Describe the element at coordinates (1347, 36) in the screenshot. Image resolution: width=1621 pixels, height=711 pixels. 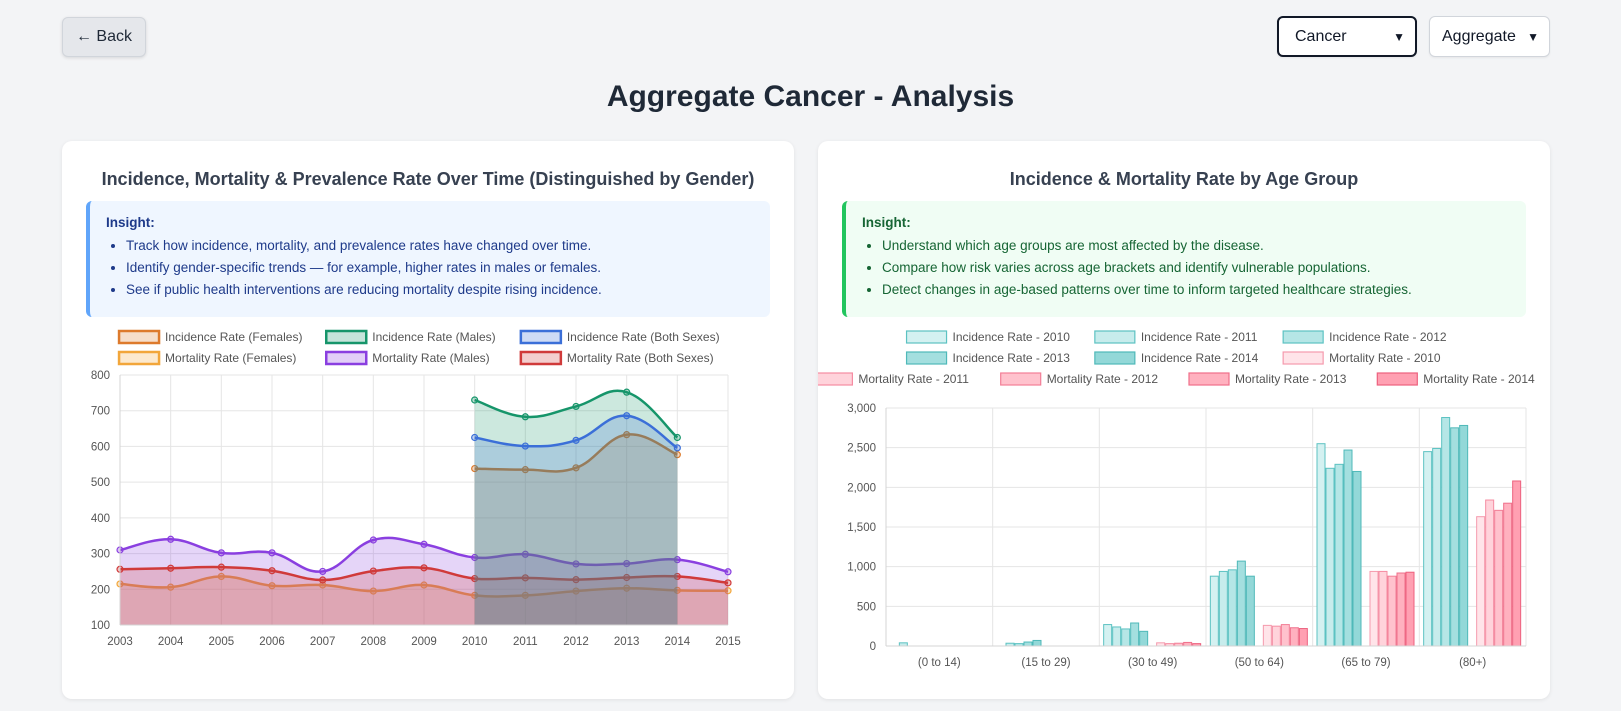
I see `disease-select: Cancer ▼` at that location.